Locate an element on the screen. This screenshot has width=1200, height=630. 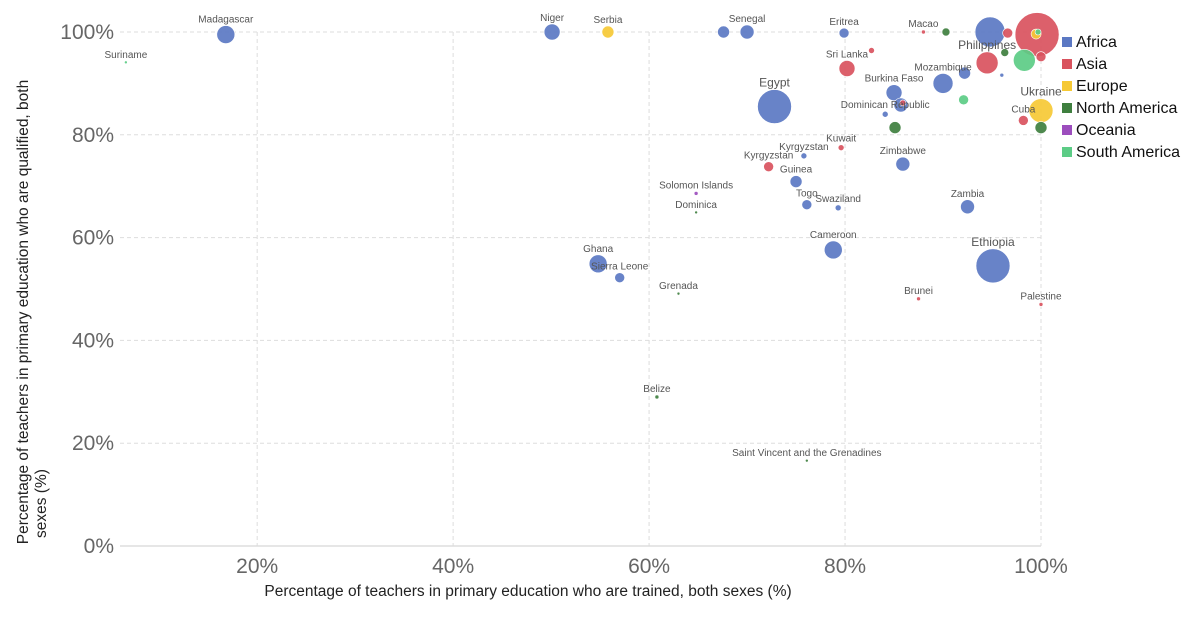
y-axis-ticks: 0% 20% 40% 60% 80% 100% is located at coordinates (87, 289).